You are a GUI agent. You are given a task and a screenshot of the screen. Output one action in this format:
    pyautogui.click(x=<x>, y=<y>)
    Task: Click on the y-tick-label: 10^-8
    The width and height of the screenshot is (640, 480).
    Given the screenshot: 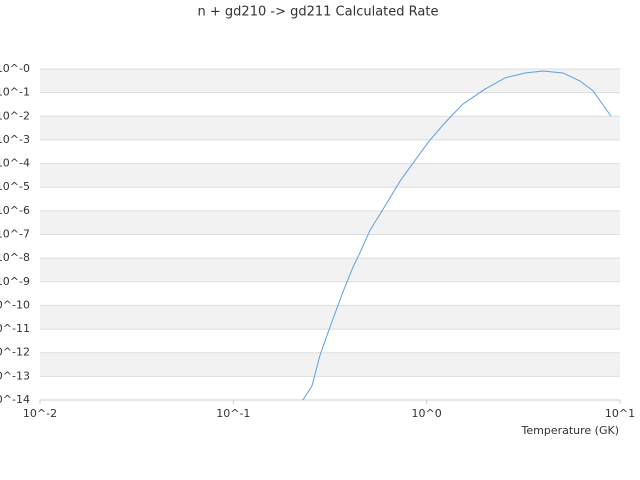 What is the action you would take?
    pyautogui.click(x=15, y=257)
    